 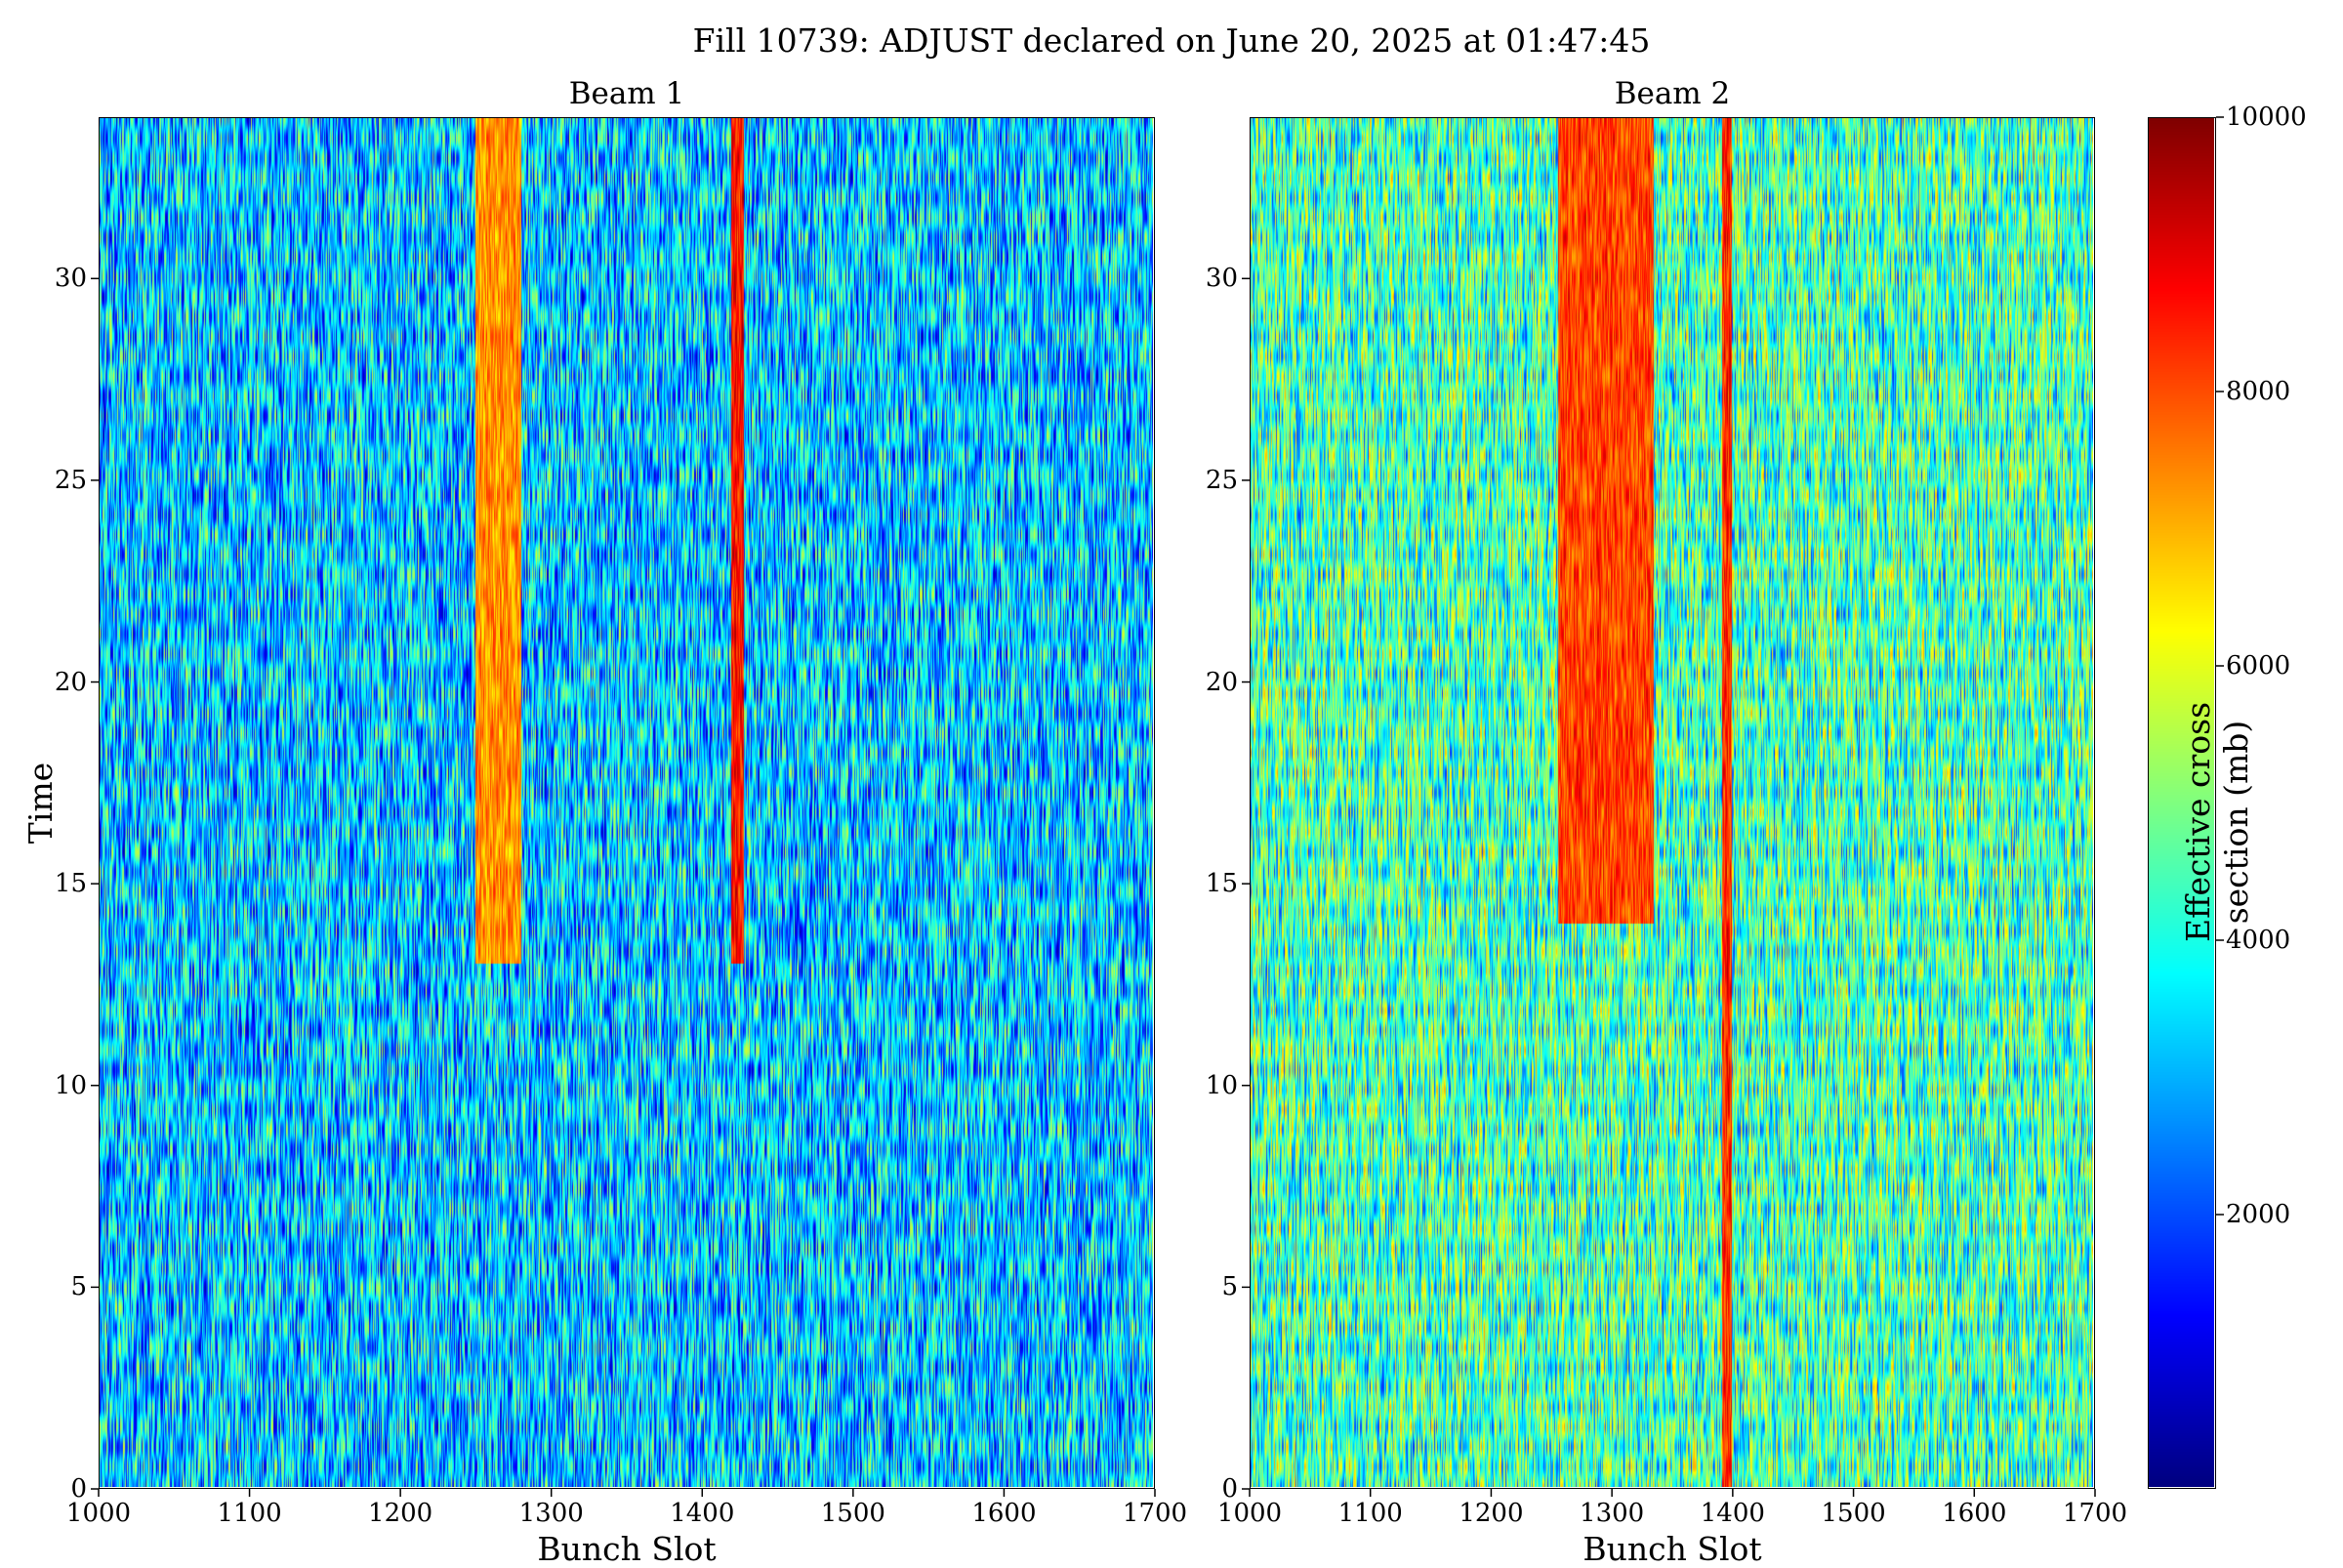 What do you see at coordinates (1221, 480) in the screenshot?
I see `beam2-y-tick-label: 25` at bounding box center [1221, 480].